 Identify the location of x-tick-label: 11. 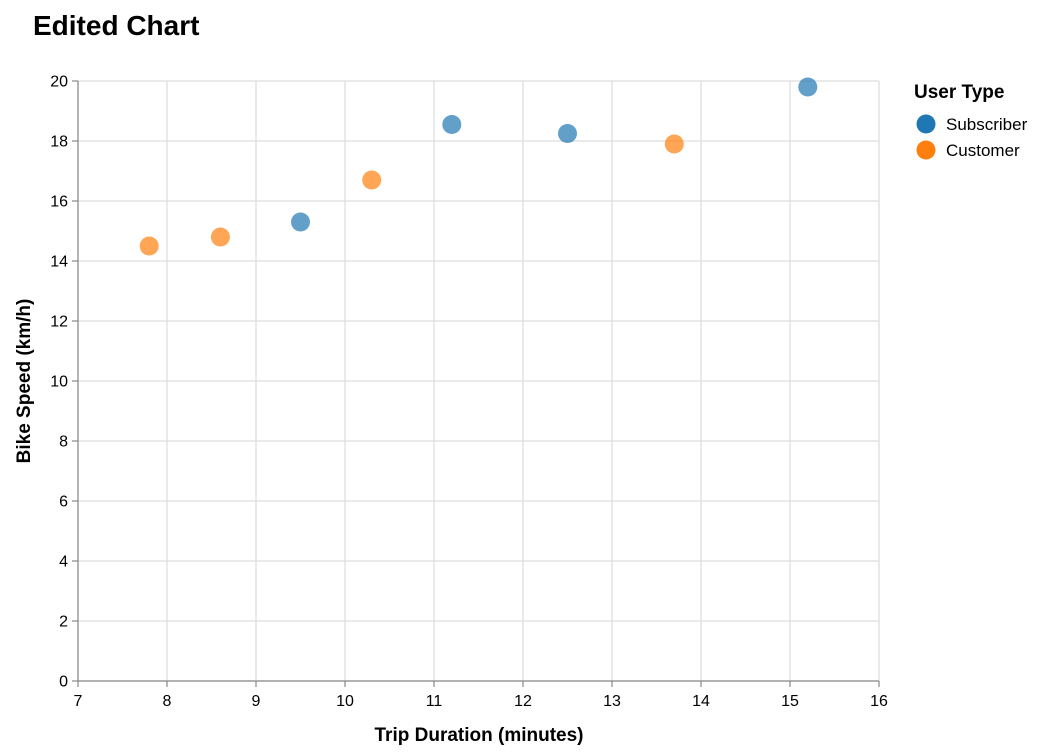
(434, 701).